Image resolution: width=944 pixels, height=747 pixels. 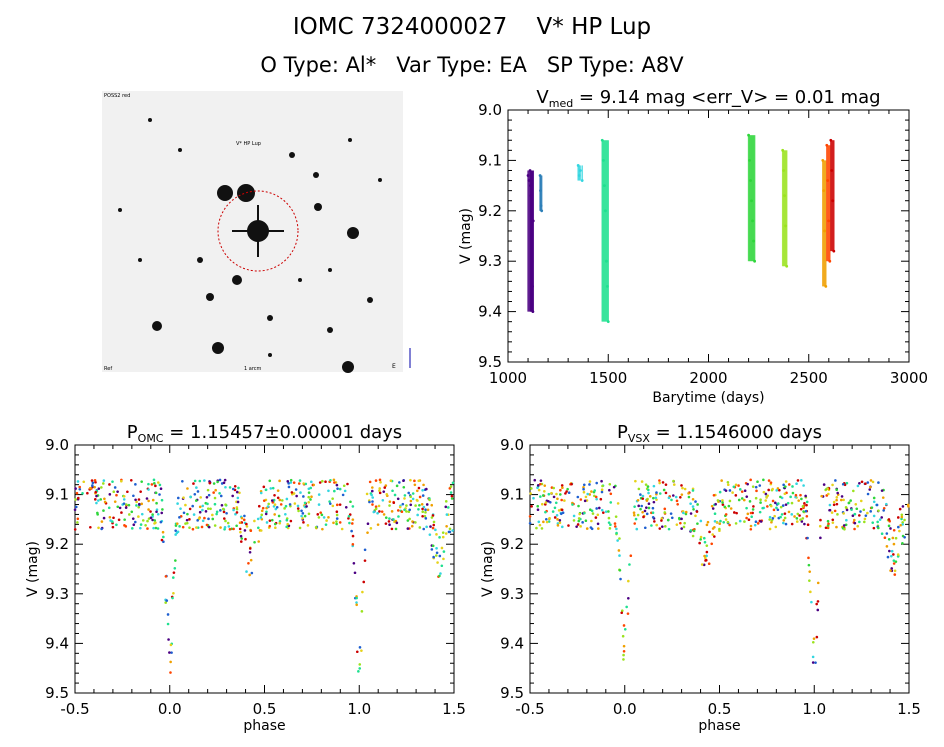 What do you see at coordinates (490, 362) in the screenshot?
I see `y-tick-label: 9.5` at bounding box center [490, 362].